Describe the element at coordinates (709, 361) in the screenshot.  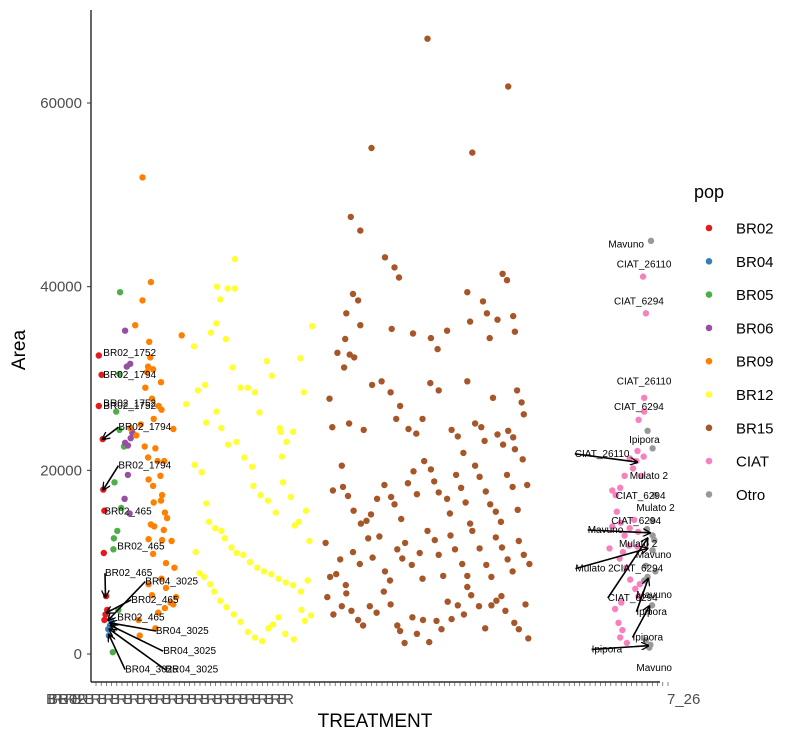
I see `legend-key-br09` at that location.